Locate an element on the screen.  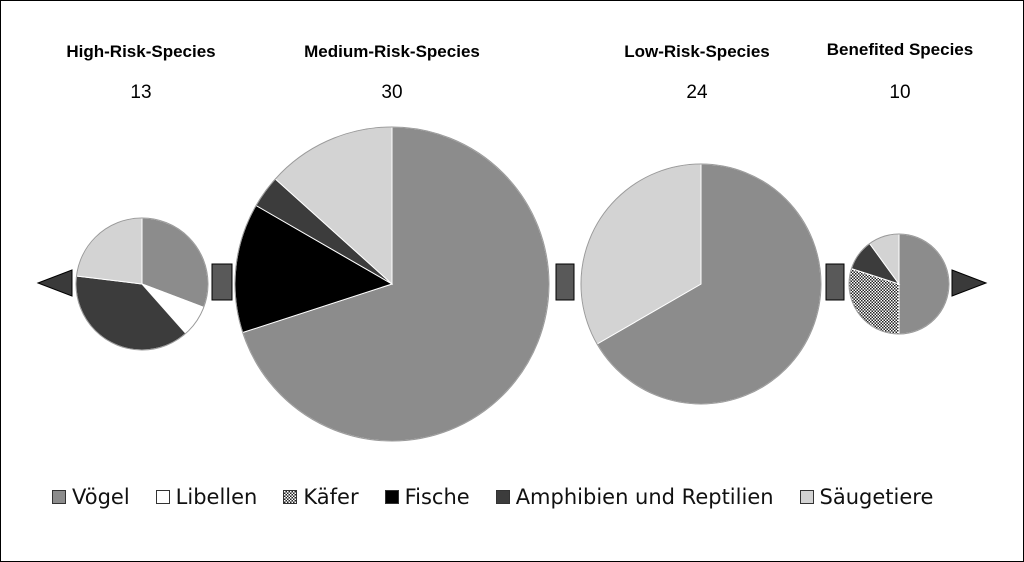
arrow-left-tip is located at coordinates (54, 283).